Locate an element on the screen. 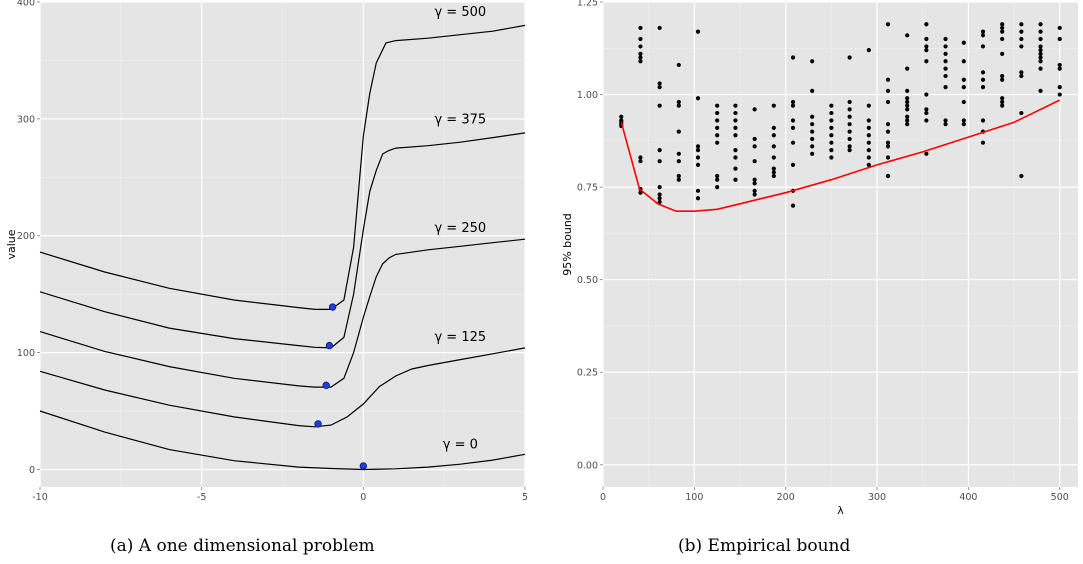  bound-line is located at coordinates (840, 155).